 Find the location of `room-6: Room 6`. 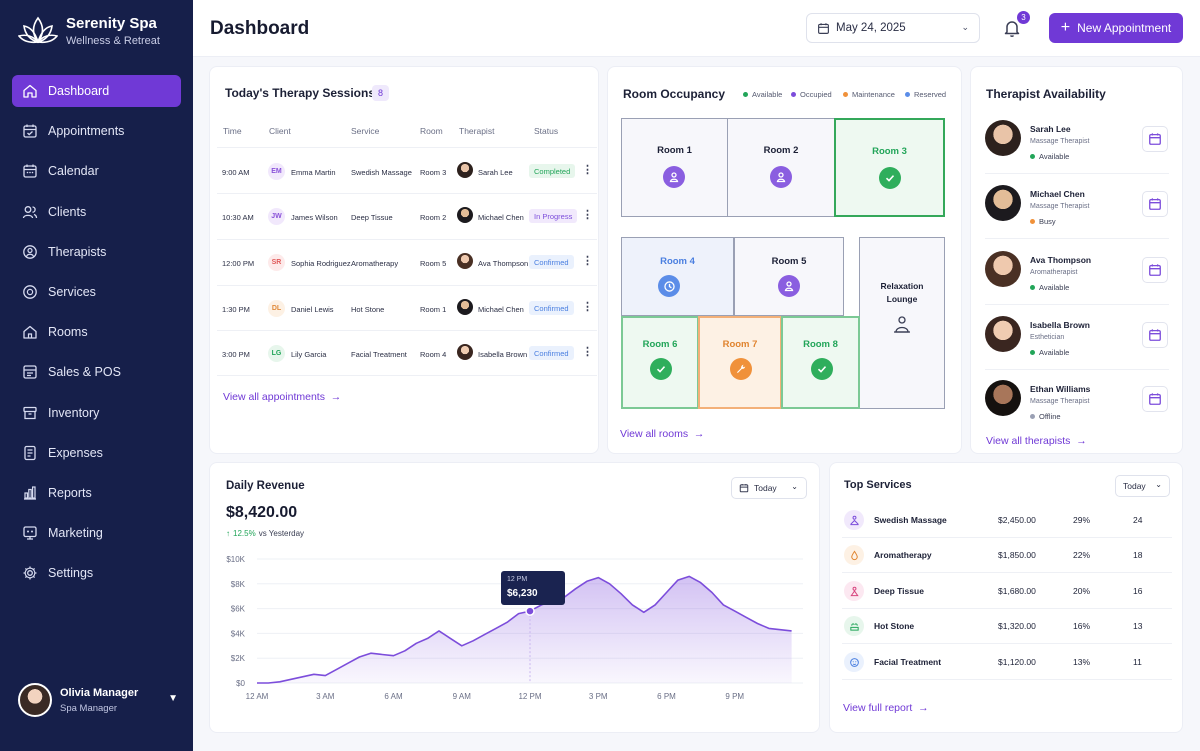

room-6: Room 6 is located at coordinates (660, 362).